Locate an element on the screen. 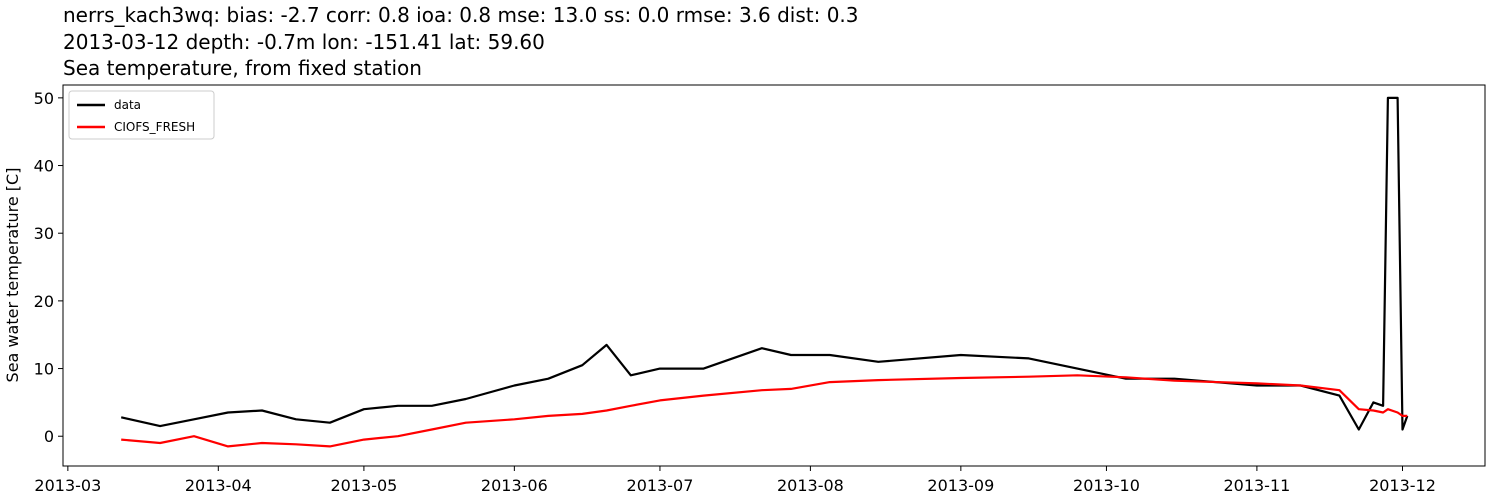 This screenshot has width=1500, height=500. y-tick-label: 40 is located at coordinates (44, 166).